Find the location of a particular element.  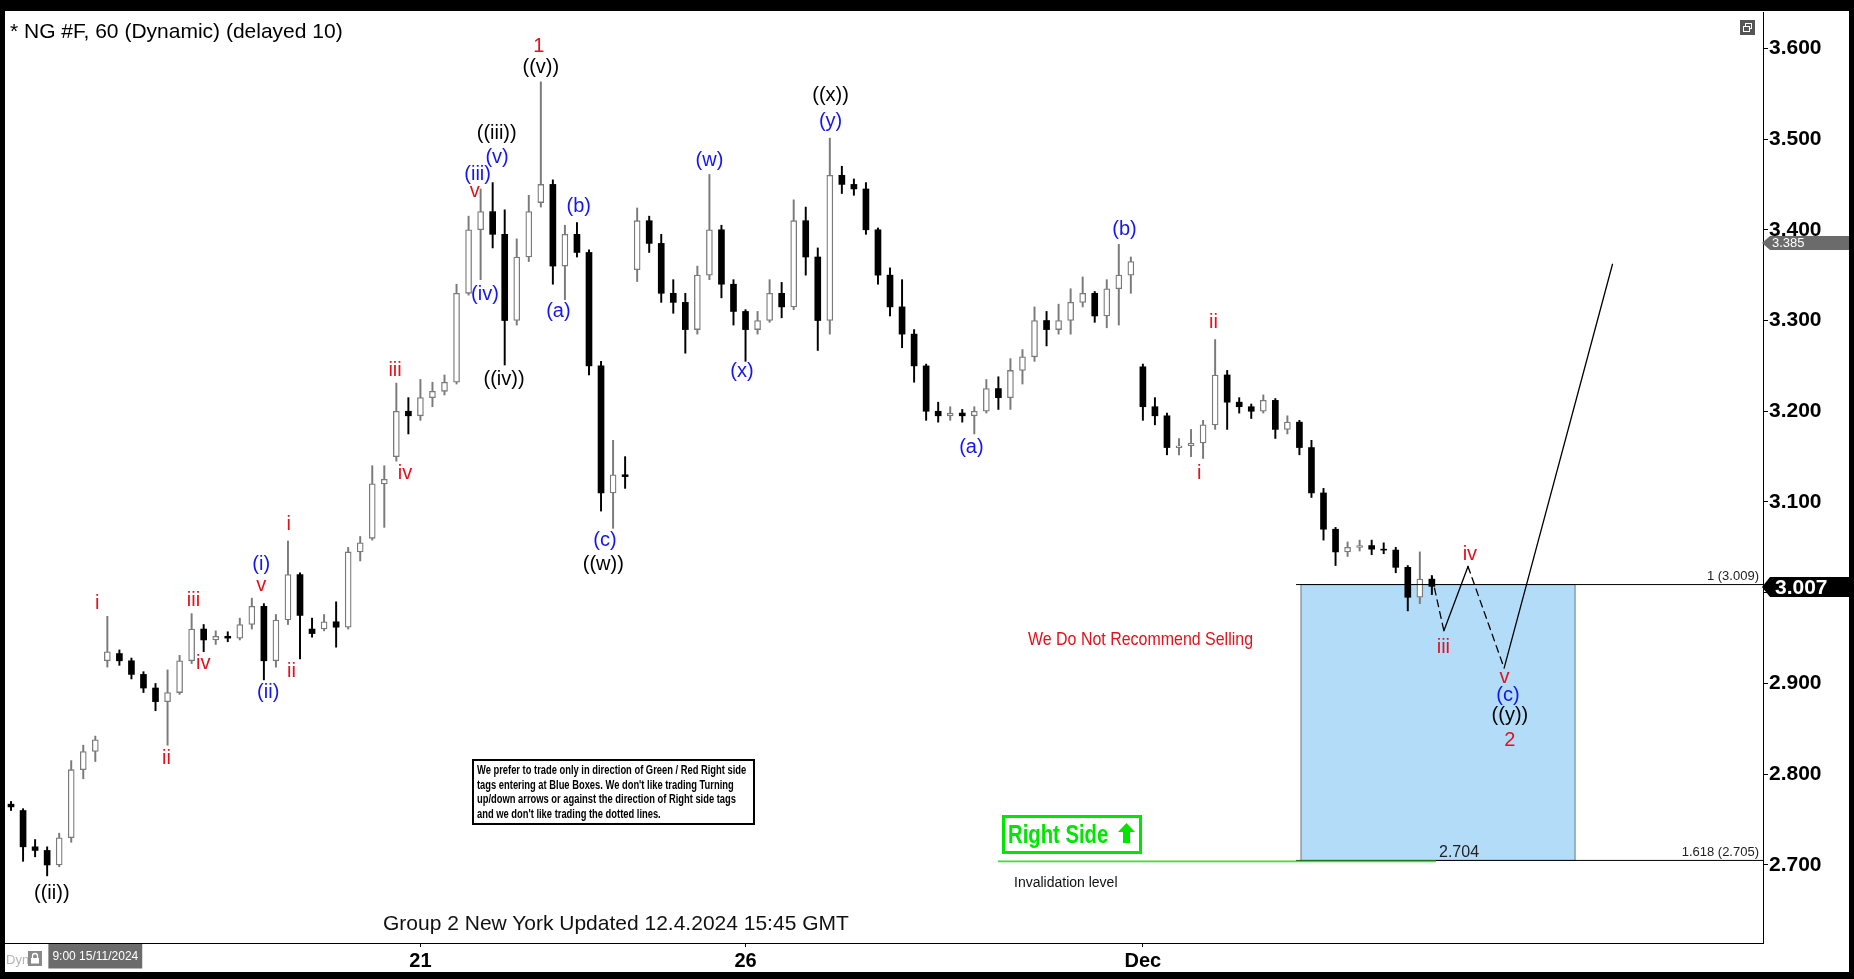

x-tick-label: 26 is located at coordinates (745, 959).